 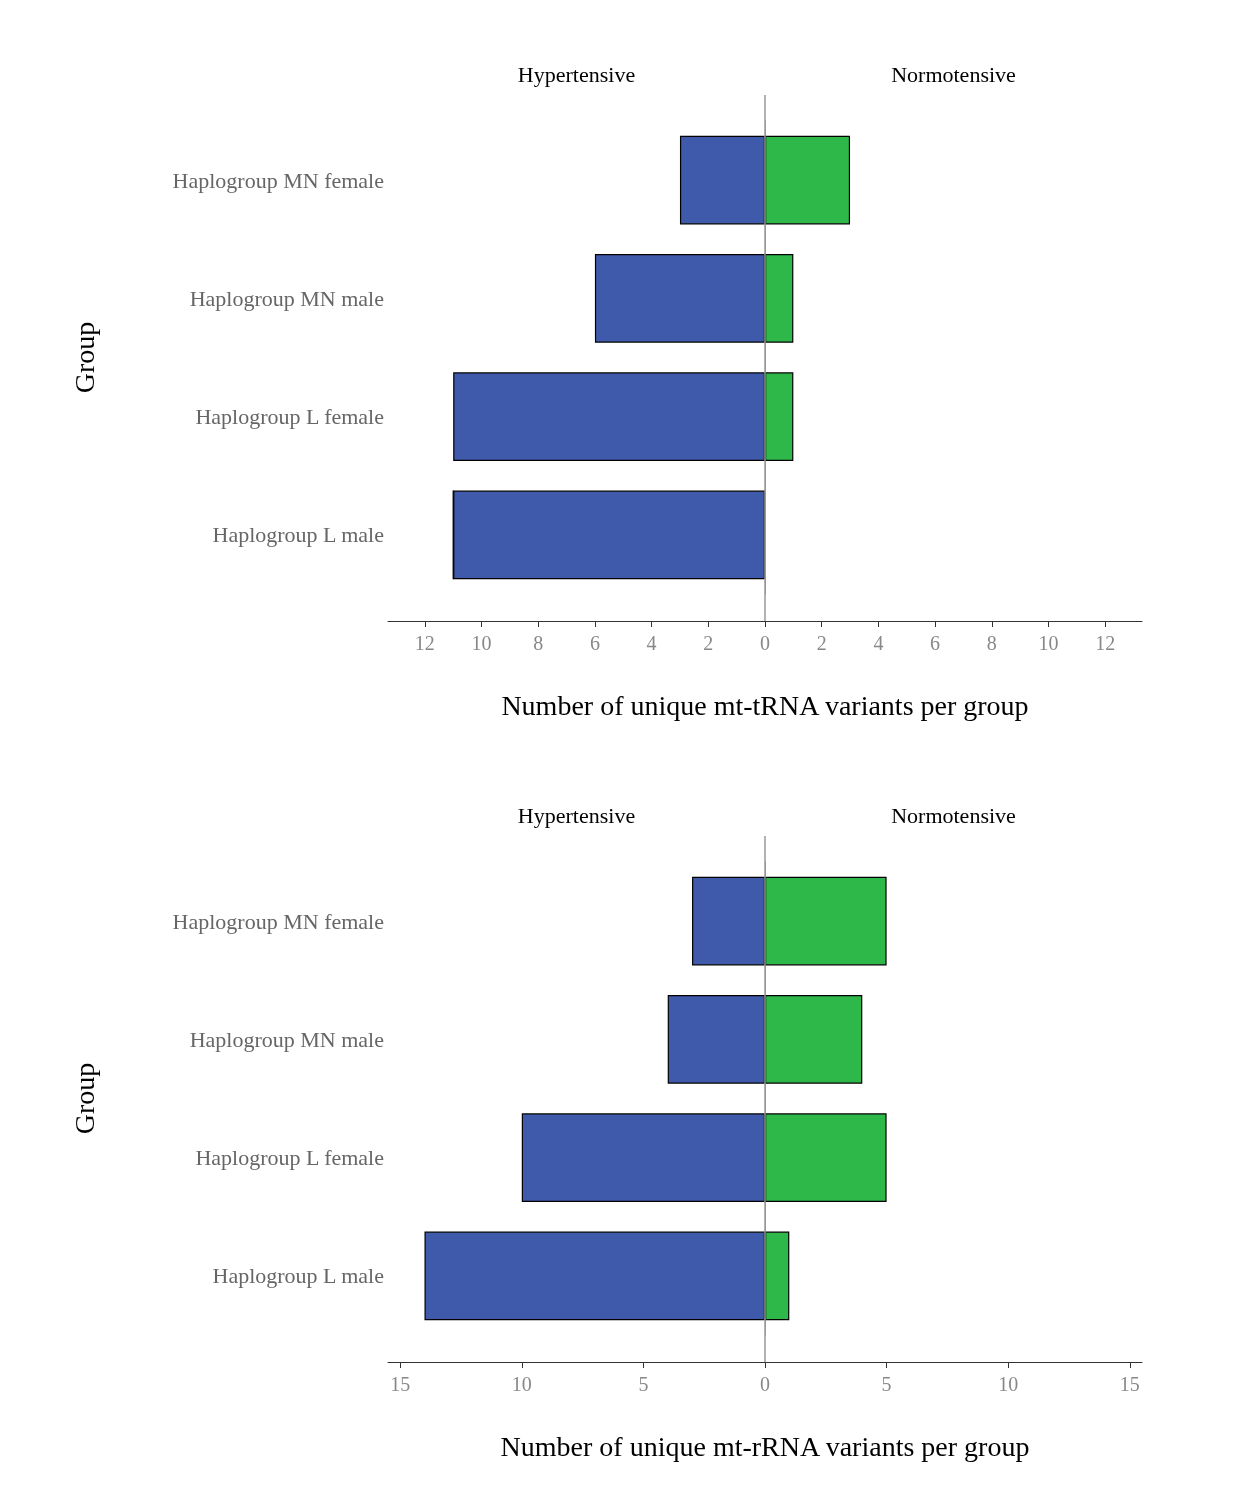 What do you see at coordinates (765, 705) in the screenshot?
I see `x-axis-title: Number of unique mt-tRNA variants per group` at bounding box center [765, 705].